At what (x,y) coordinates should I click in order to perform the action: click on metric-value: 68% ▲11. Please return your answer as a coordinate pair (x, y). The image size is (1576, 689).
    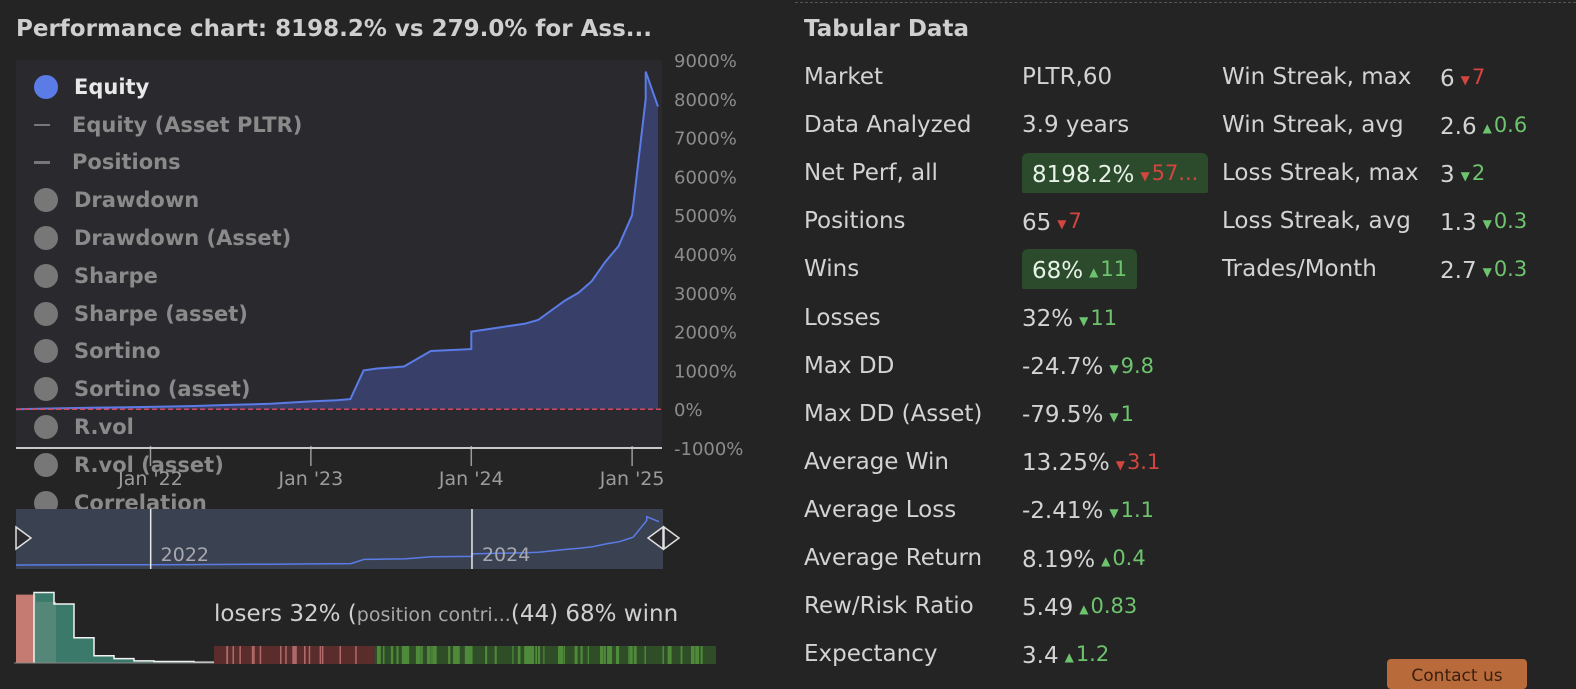
    Looking at the image, I should click on (1080, 269).